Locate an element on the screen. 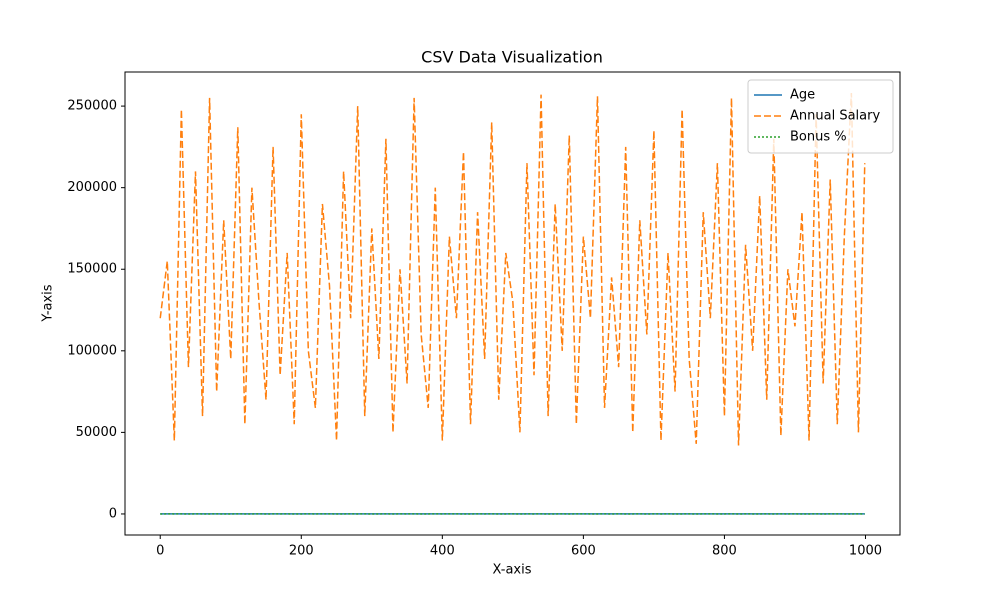 This screenshot has height=604, width=1000. x-tick-label: 200 is located at coordinates (301, 551).